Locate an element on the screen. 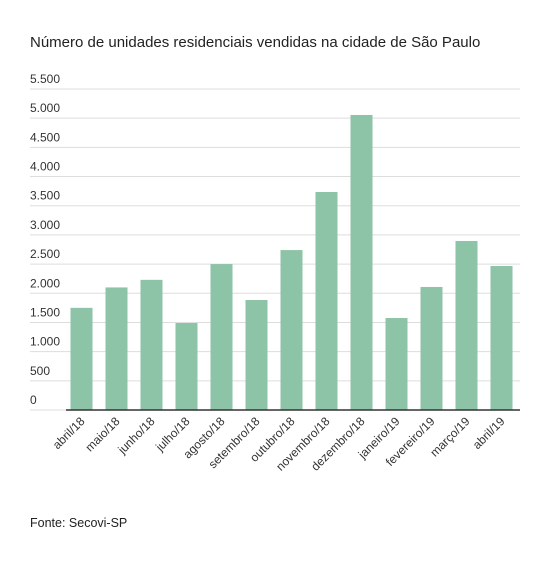  y-tick-label: 1.000 is located at coordinates (45, 342).